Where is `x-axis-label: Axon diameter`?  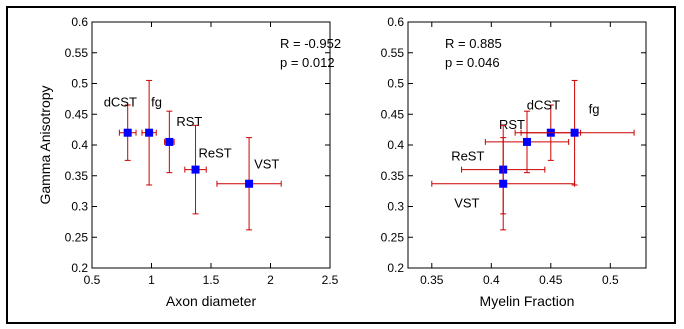
x-axis-label: Axon diameter is located at coordinates (211, 301).